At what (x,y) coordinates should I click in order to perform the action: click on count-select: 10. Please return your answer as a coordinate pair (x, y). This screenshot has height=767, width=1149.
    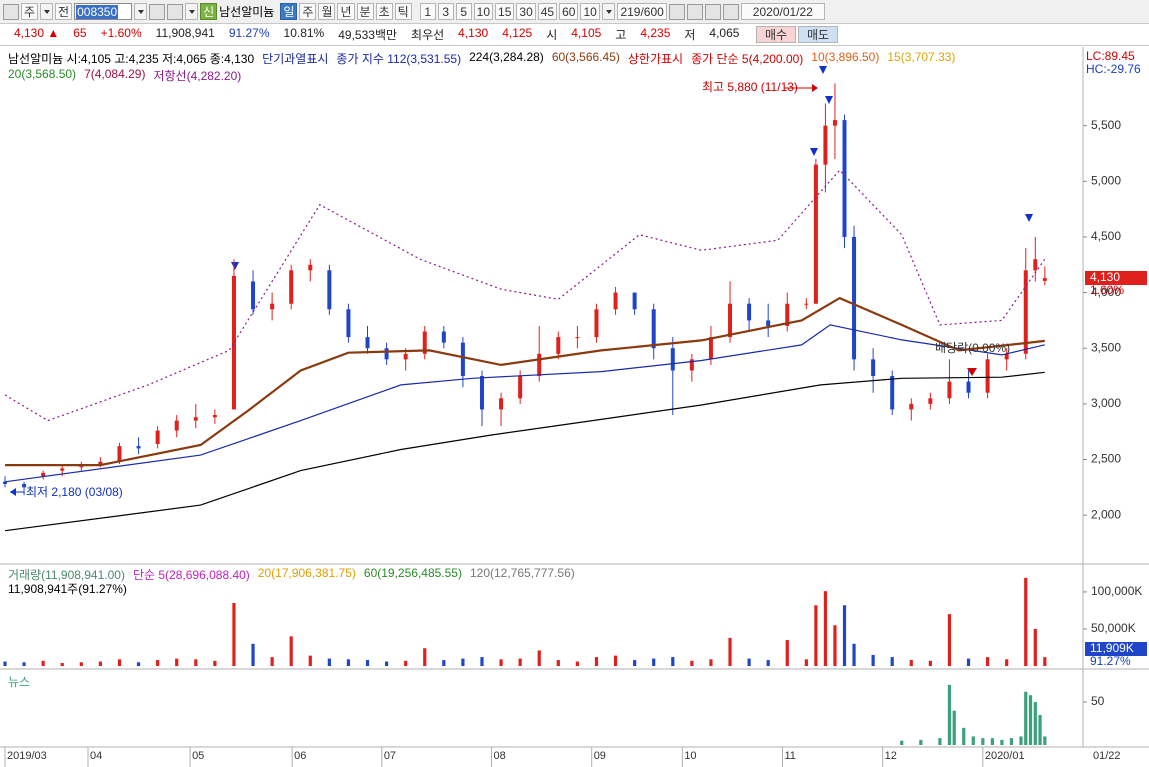
    Looking at the image, I should click on (590, 11).